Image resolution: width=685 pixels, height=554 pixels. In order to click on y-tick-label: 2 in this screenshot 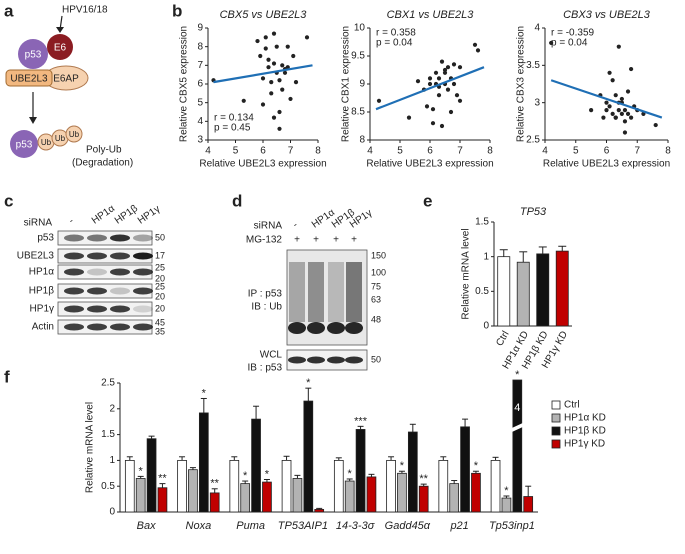, I will do `click(112, 408)`.